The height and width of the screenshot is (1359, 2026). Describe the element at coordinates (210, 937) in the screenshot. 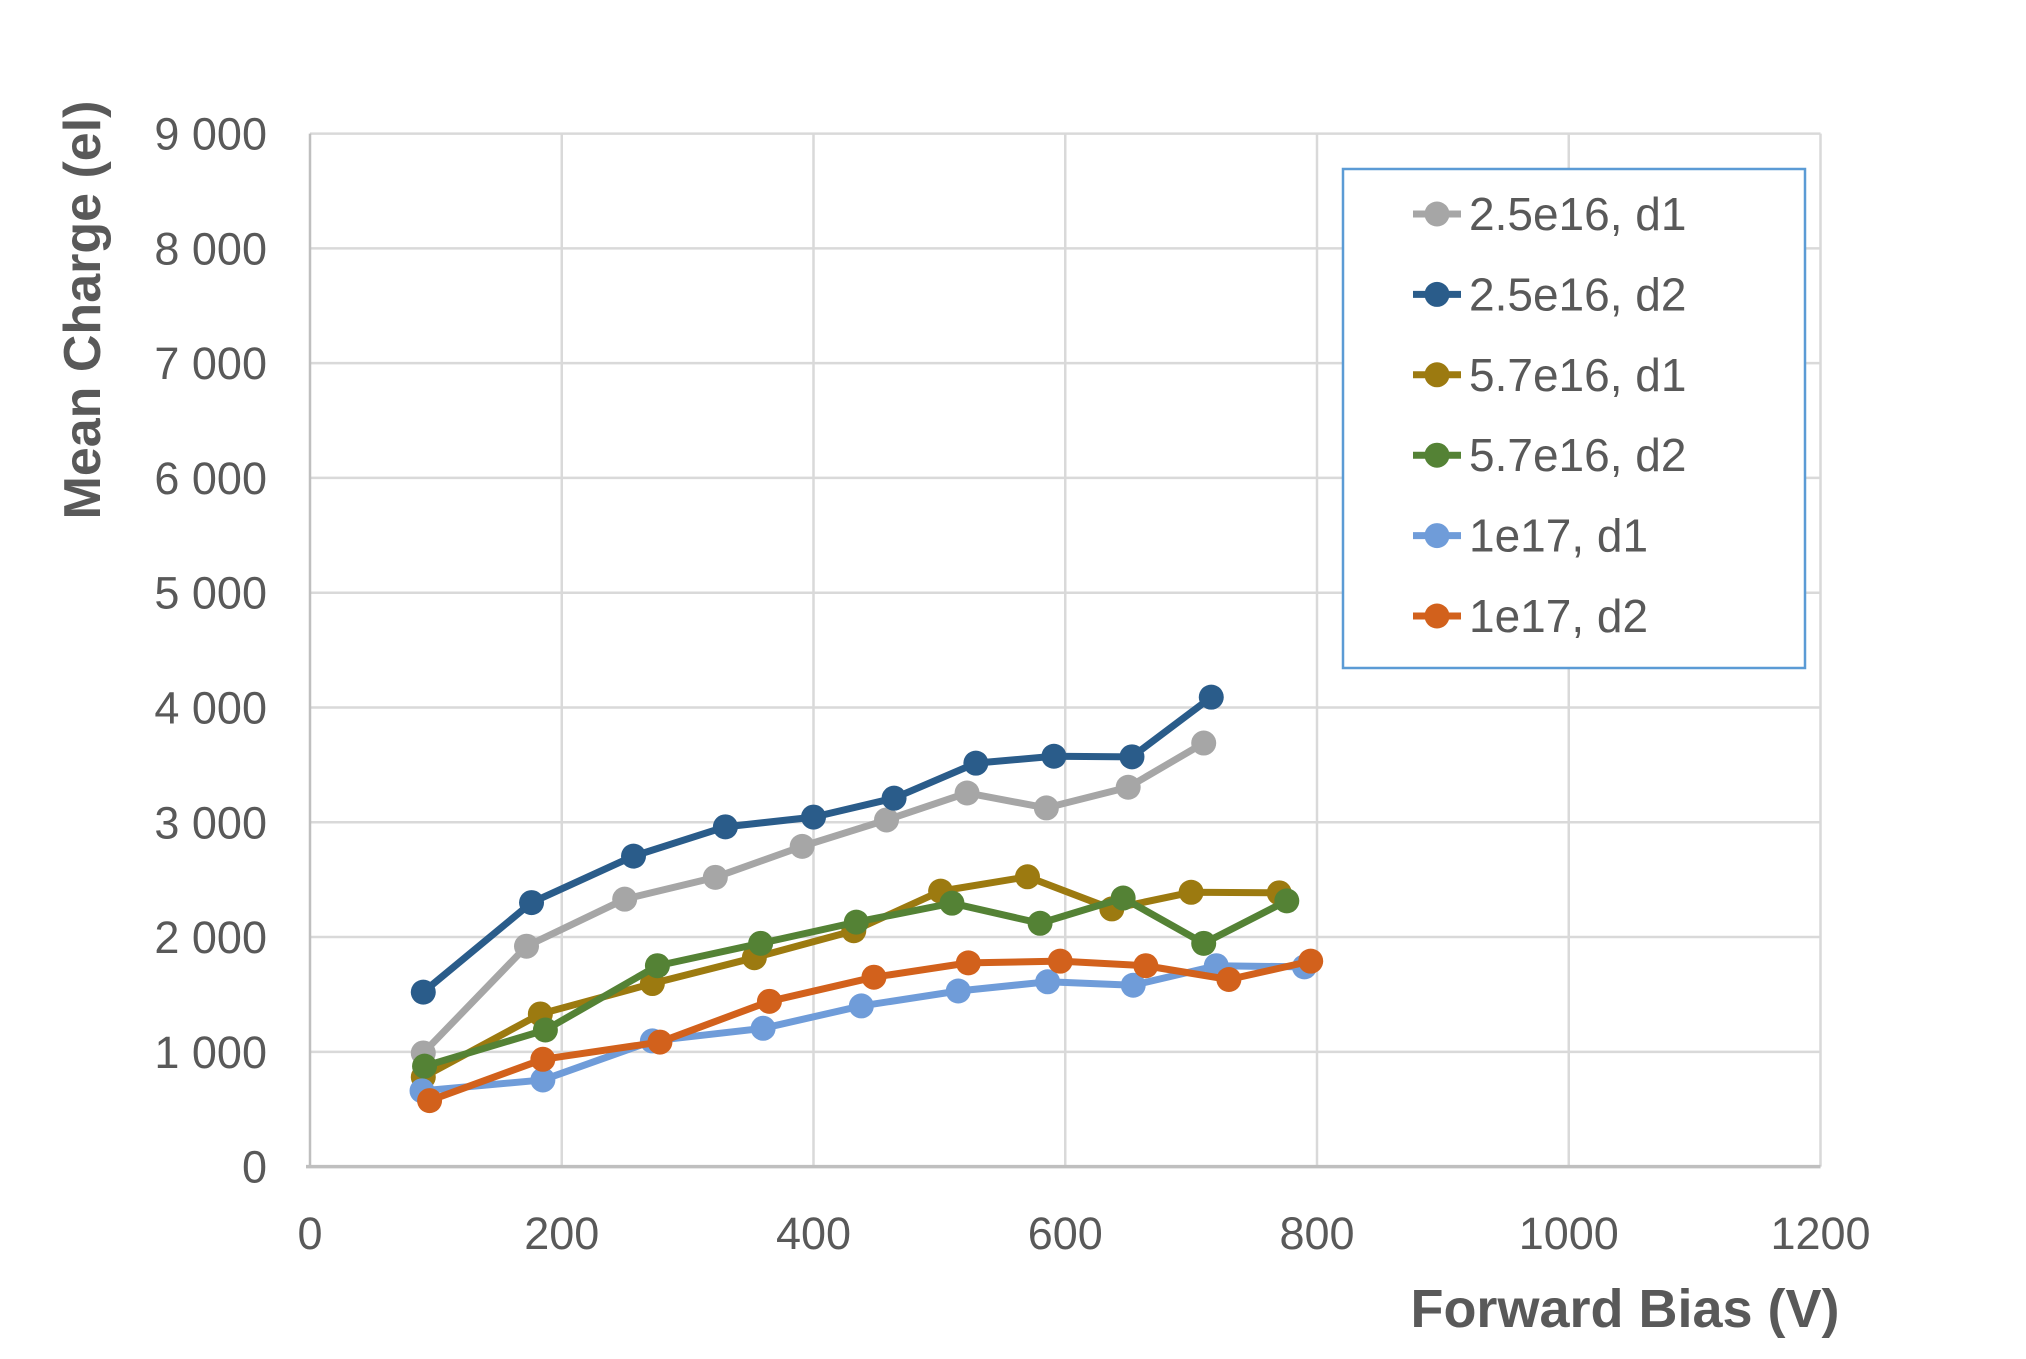

I see `y-tick-label-2000: 2 000` at that location.